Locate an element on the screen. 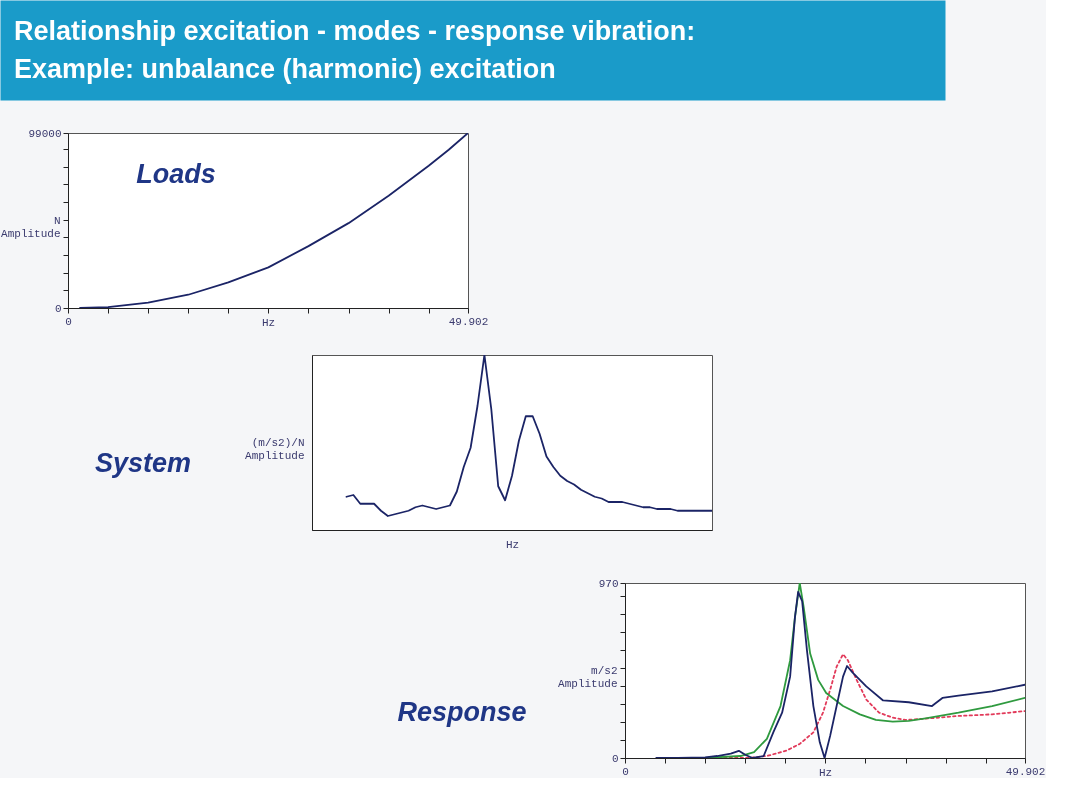 Image resolution: width=1080 pixels, height=811 pixels. y-axis-title: m/s2 Amplitude is located at coordinates (588, 677).